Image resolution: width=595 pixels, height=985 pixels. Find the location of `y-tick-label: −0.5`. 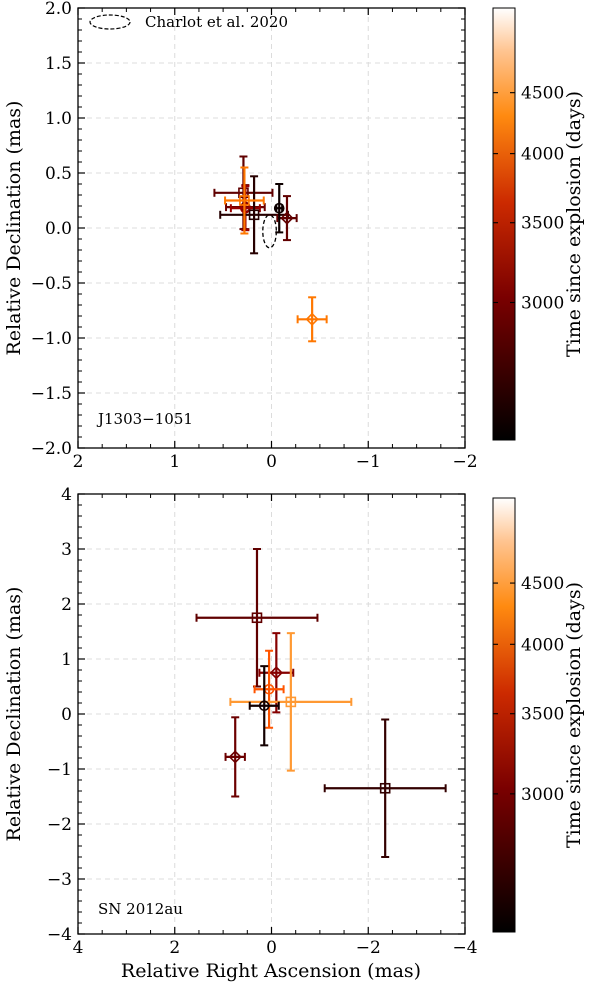

y-tick-label: −0.5 is located at coordinates (51, 284).